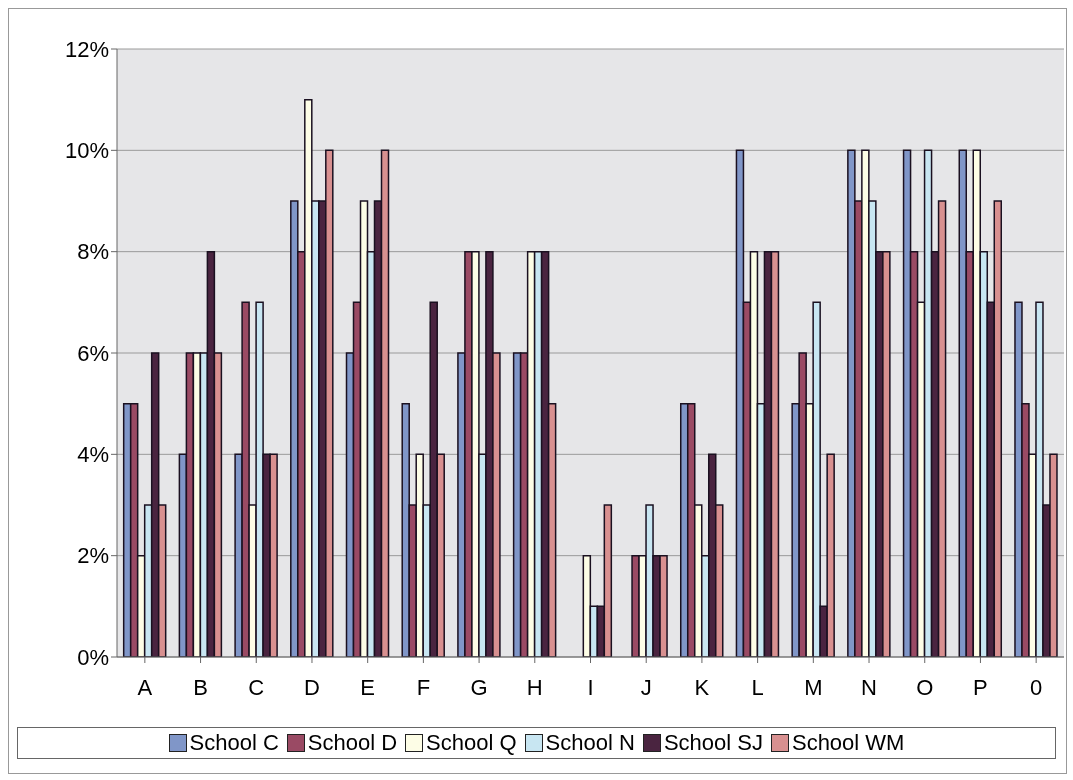 Image resolution: width=1073 pixels, height=780 pixels. Describe the element at coordinates (86, 151) in the screenshot. I see `y-tick-label: 10%` at that location.